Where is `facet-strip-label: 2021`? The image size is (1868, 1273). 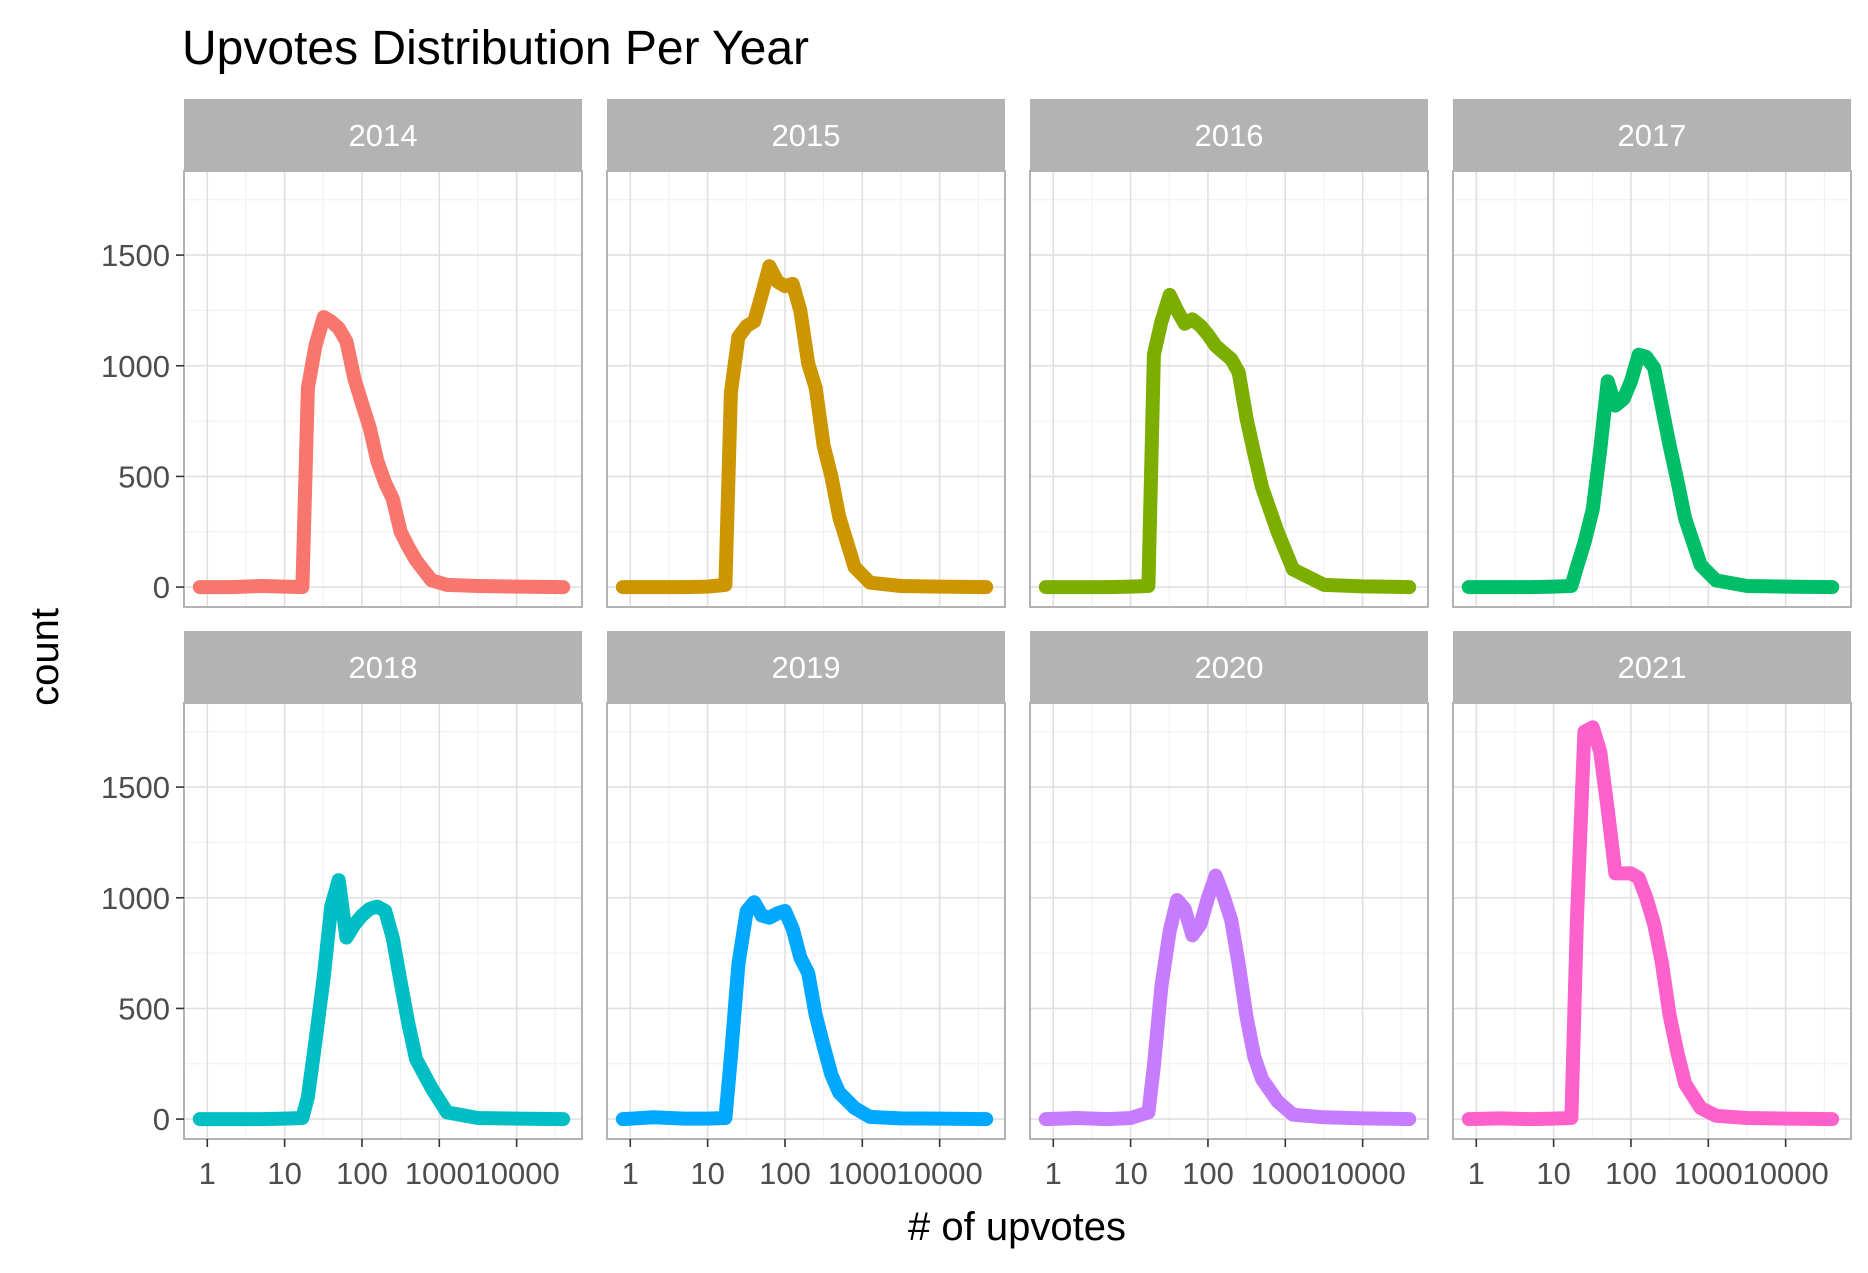
facet-strip-label: 2021 is located at coordinates (1652, 667).